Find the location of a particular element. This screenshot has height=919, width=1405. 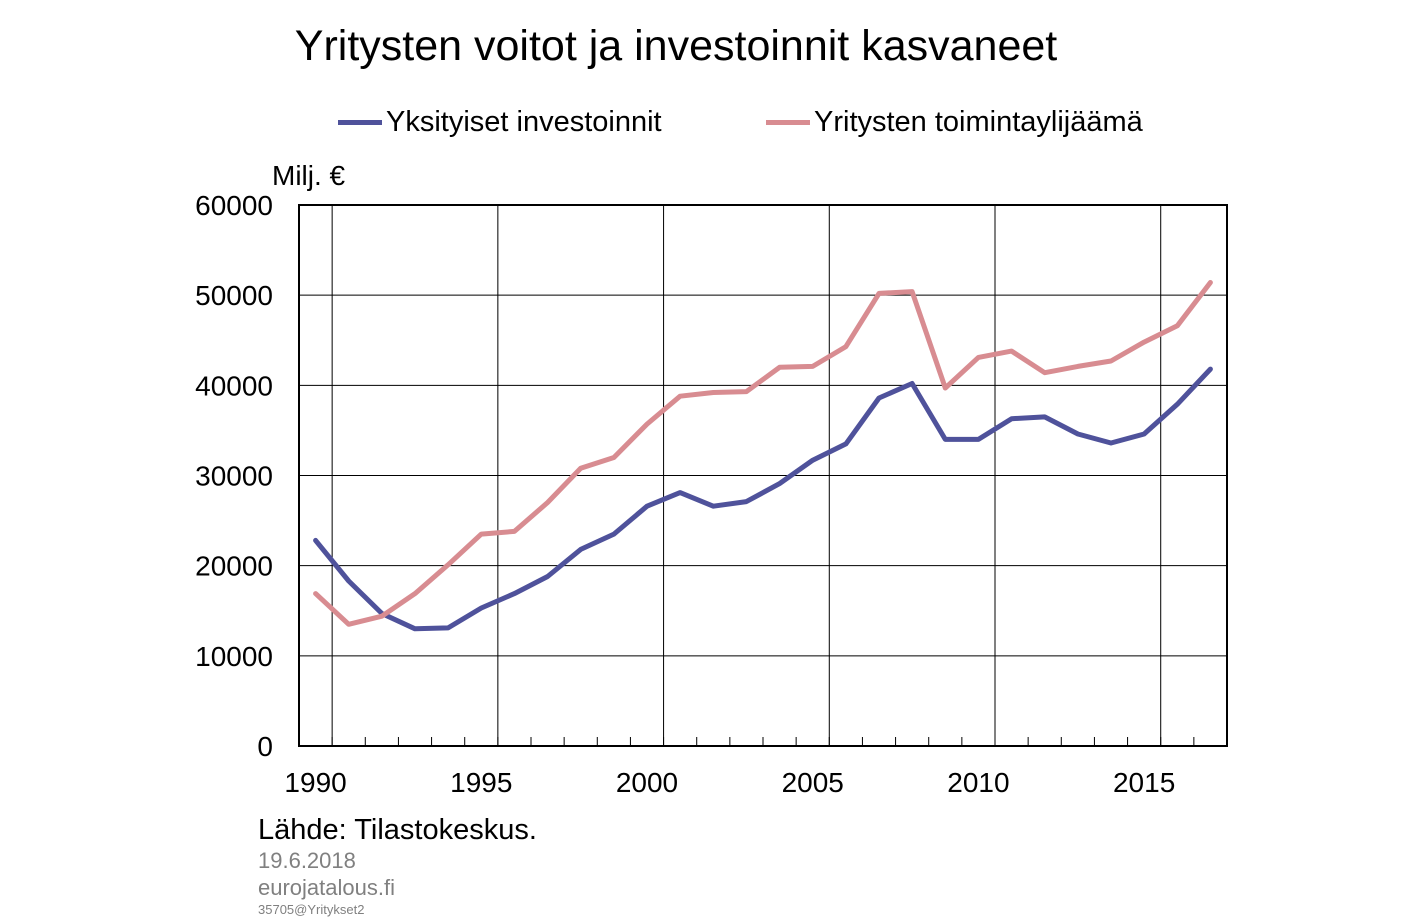

legend-item-investments: Yksityiset investoinnit is located at coordinates (500, 122).